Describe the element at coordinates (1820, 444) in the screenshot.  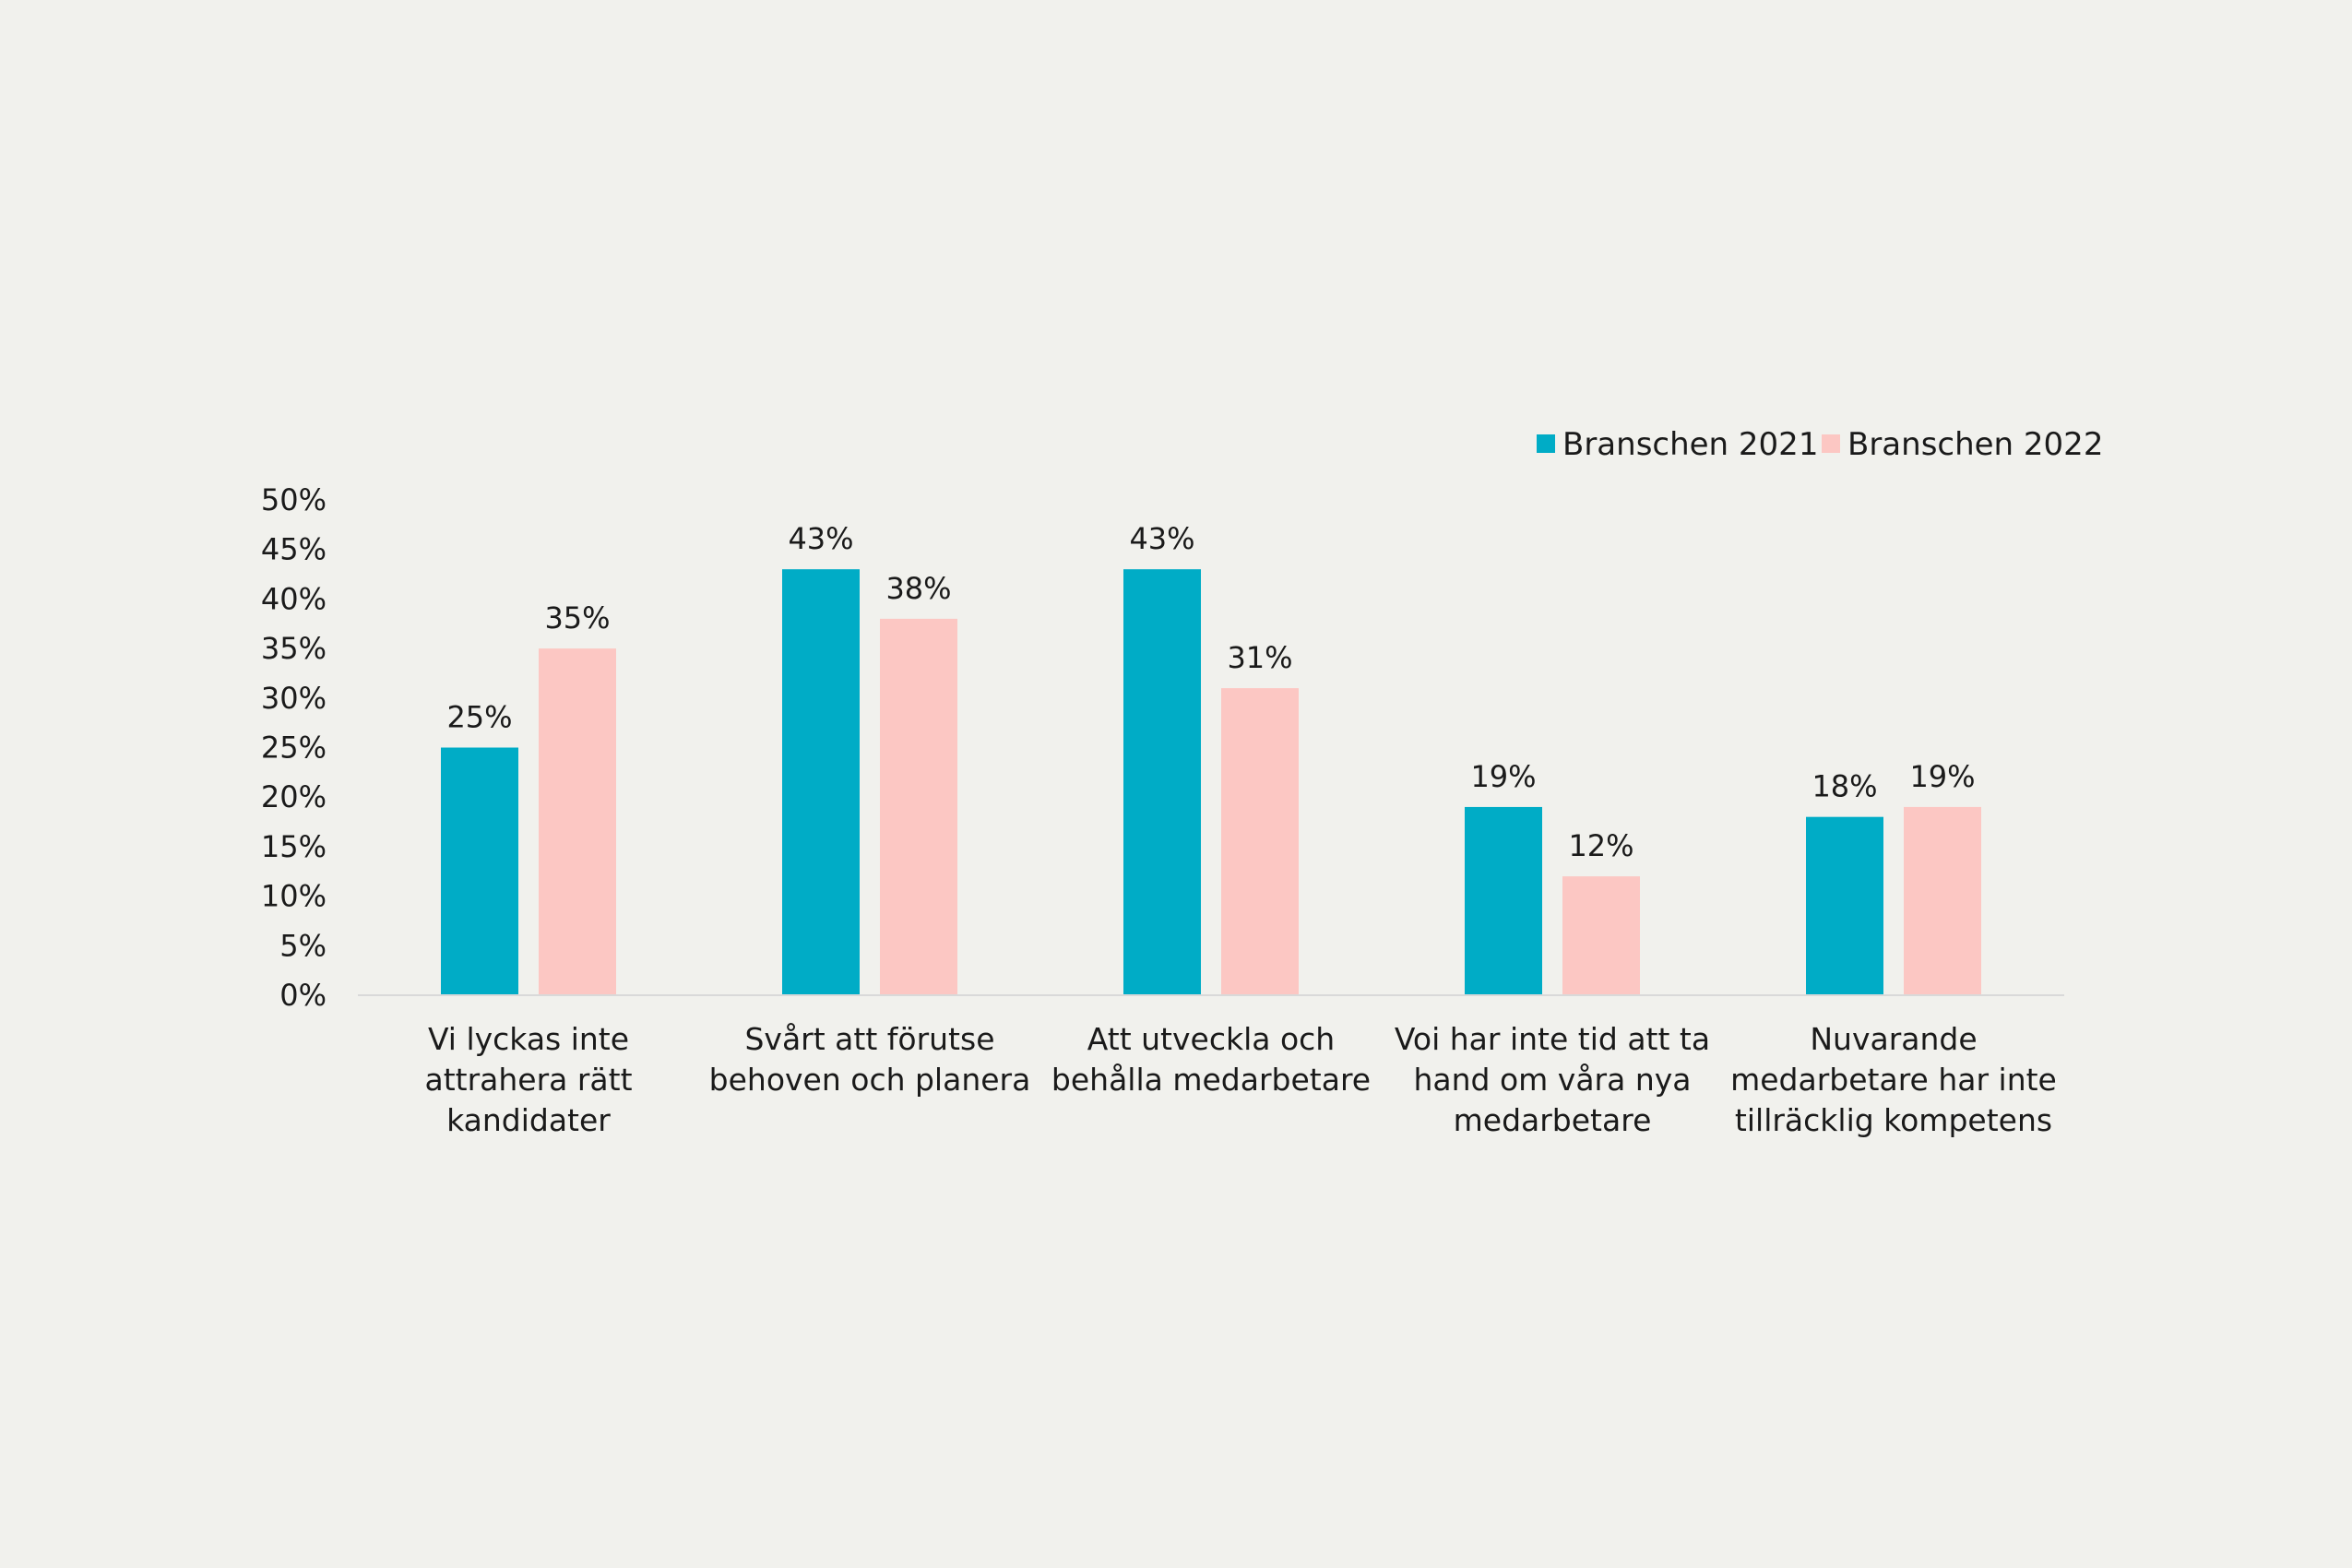
I see `legend: Branschen 2021 Branschen 2022` at that location.